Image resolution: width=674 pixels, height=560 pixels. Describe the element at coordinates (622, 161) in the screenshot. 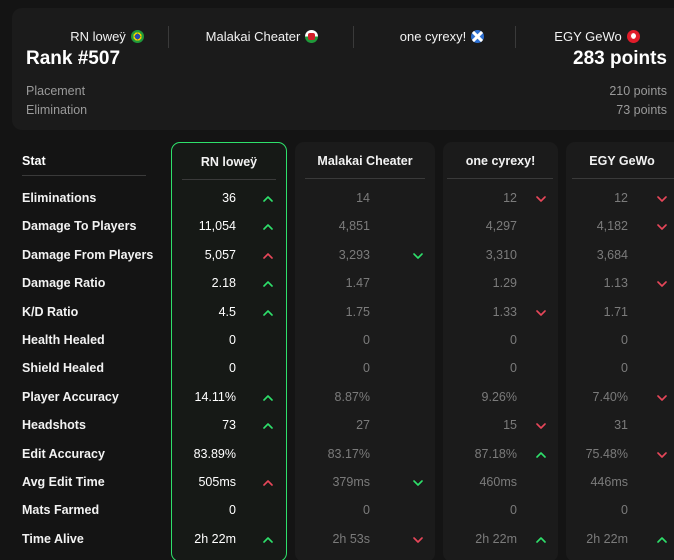

I see `column-header: EGY GeWo` at that location.